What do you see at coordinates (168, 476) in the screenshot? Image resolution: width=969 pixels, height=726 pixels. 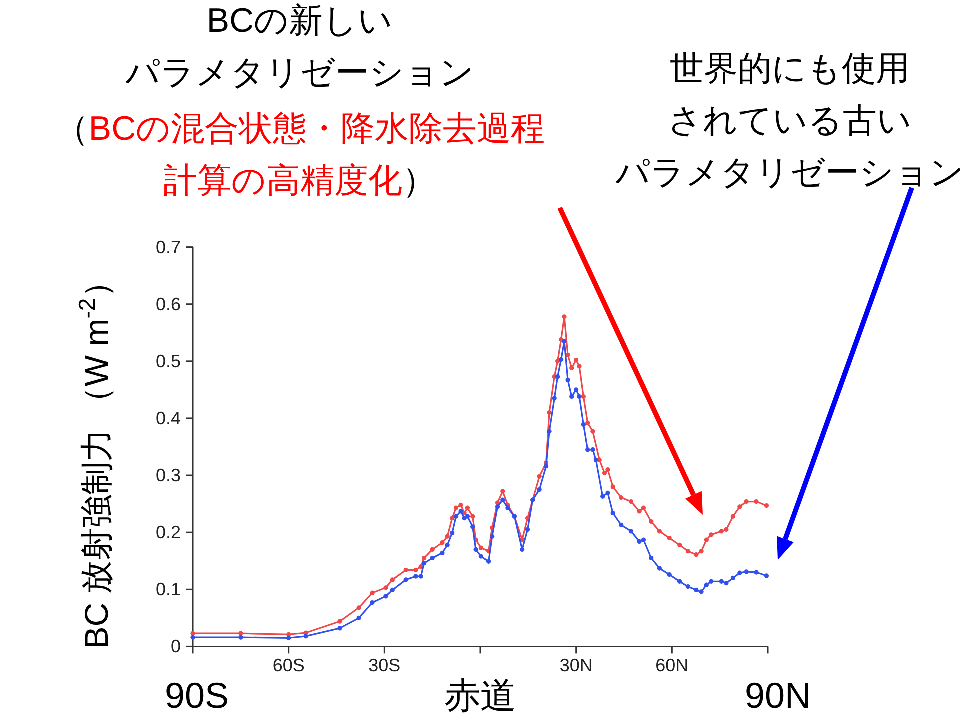 I see `y-tick-label: 0.3` at bounding box center [168, 476].